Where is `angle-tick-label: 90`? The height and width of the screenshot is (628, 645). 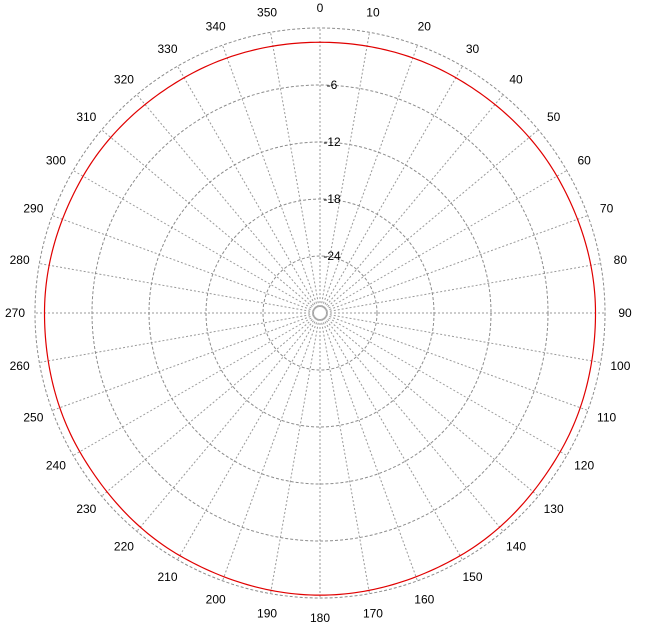
angle-tick-label: 90 is located at coordinates (625, 313).